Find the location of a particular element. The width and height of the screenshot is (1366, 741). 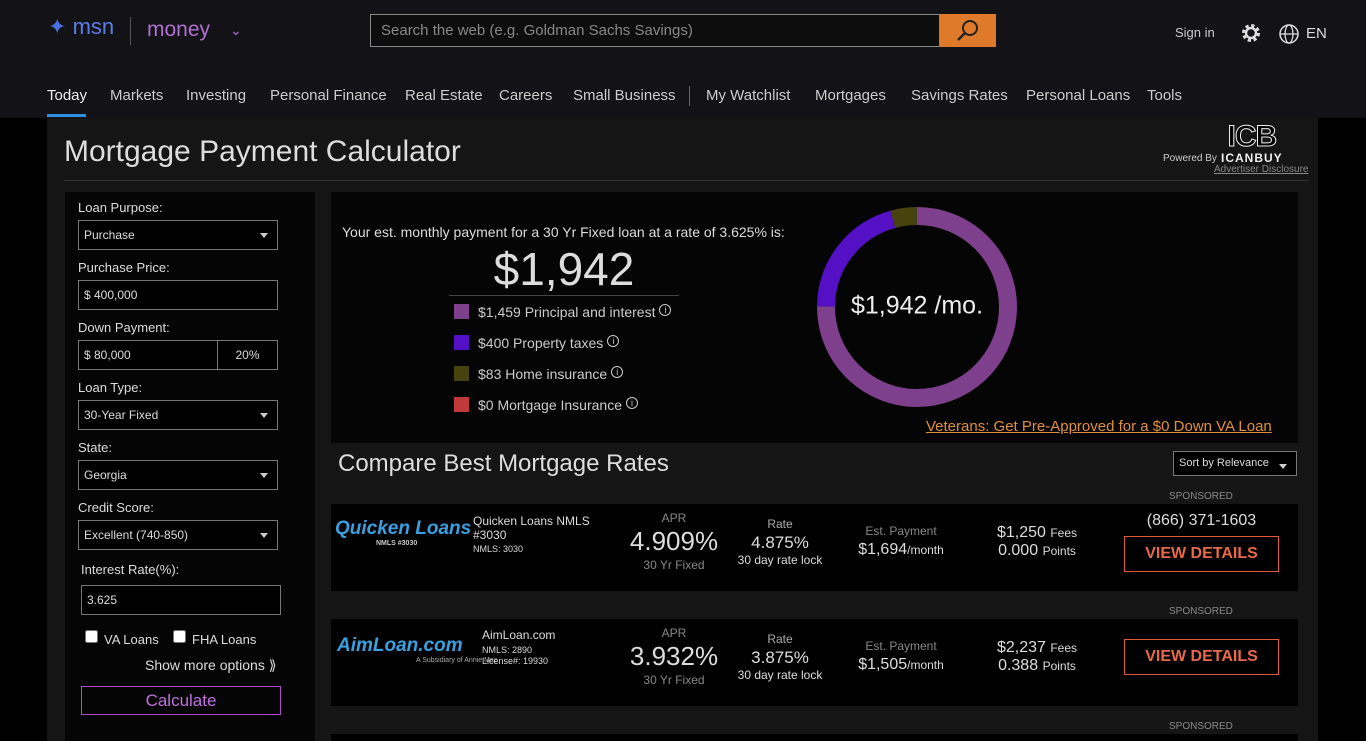

msn-logo: ✦ msn is located at coordinates (81, 26).